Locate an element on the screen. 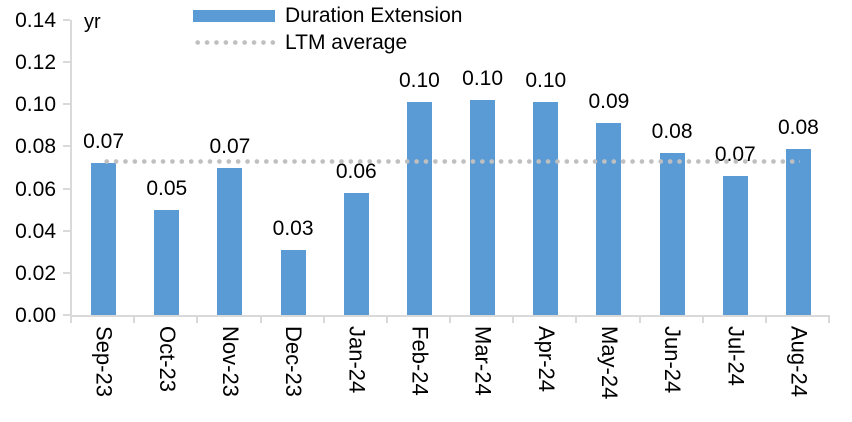 This screenshot has width=852, height=422. bar-value-label-nov-23: 0.07 is located at coordinates (230, 146).